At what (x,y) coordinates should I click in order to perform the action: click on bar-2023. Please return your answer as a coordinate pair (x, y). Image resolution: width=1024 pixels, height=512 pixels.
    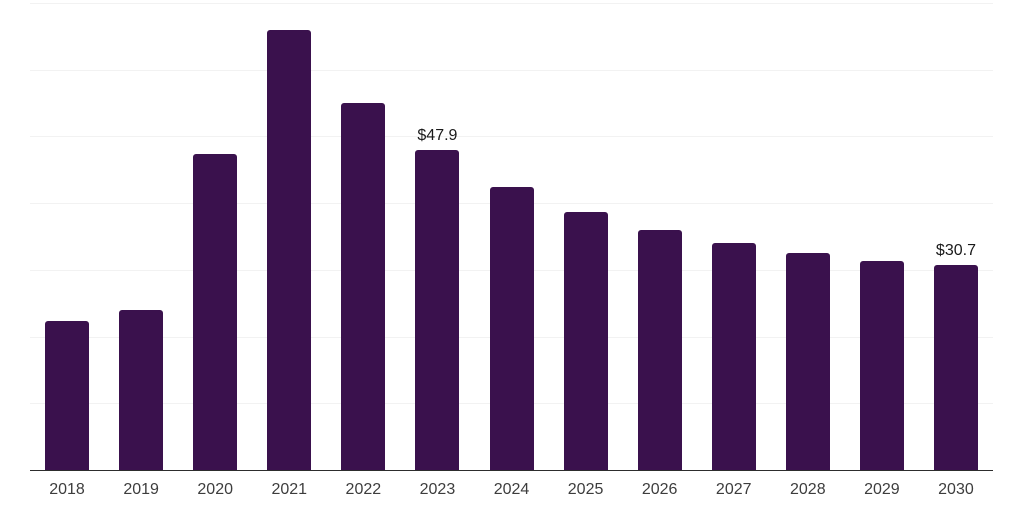
    Looking at the image, I should click on (437, 310).